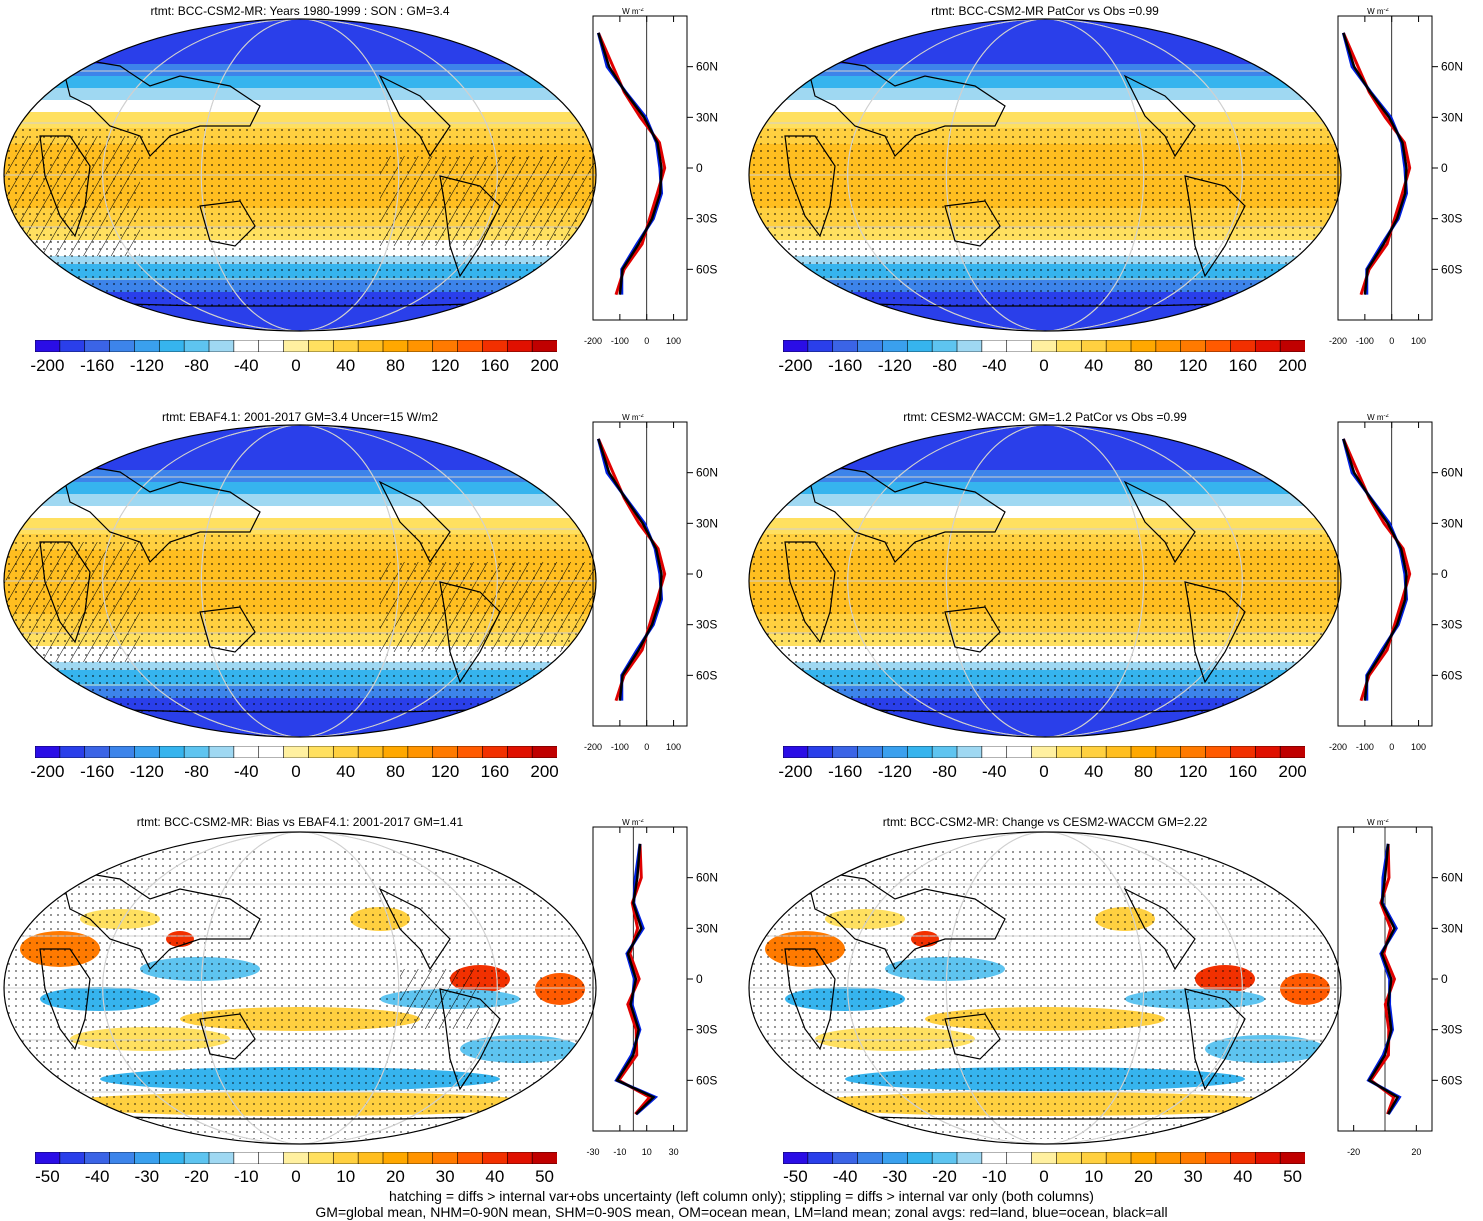  Describe the element at coordinates (1383, 979) in the screenshot. I see `zonal-line-all` at that location.